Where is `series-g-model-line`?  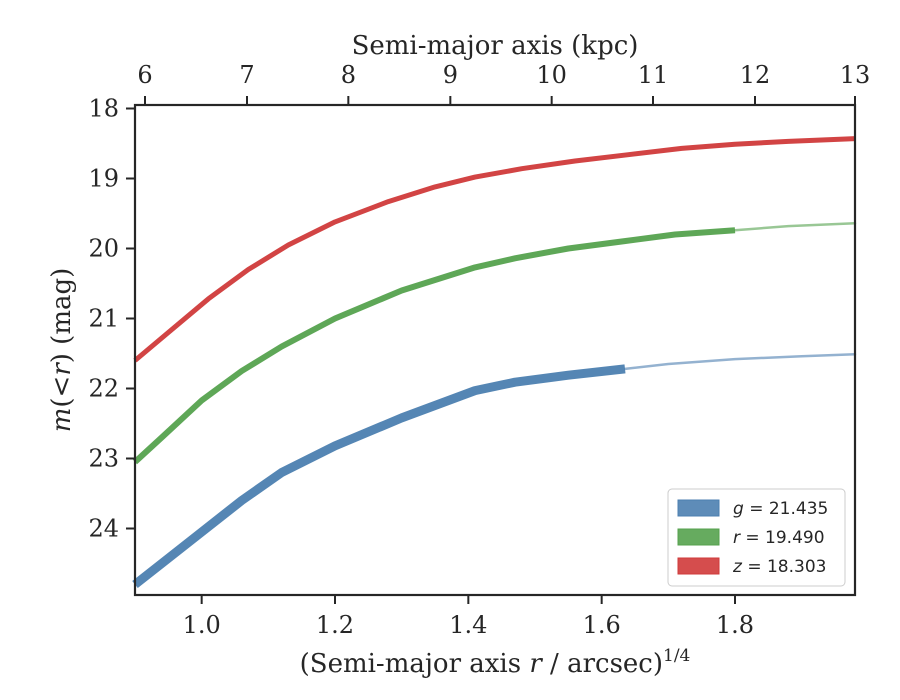 series-g-model-line is located at coordinates (740, 361).